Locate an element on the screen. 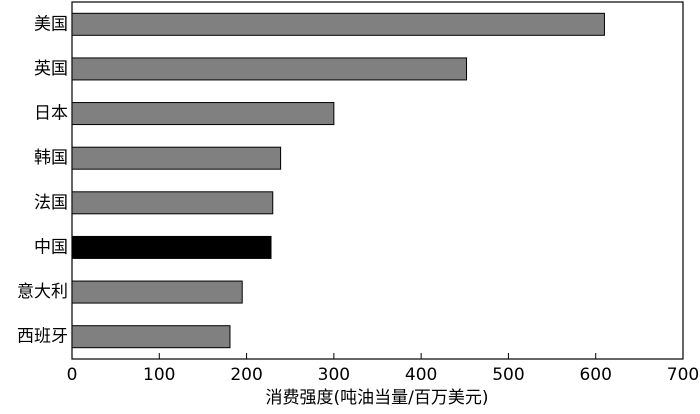 This screenshot has width=700, height=414. y-tick-label: 法国 is located at coordinates (51, 203).